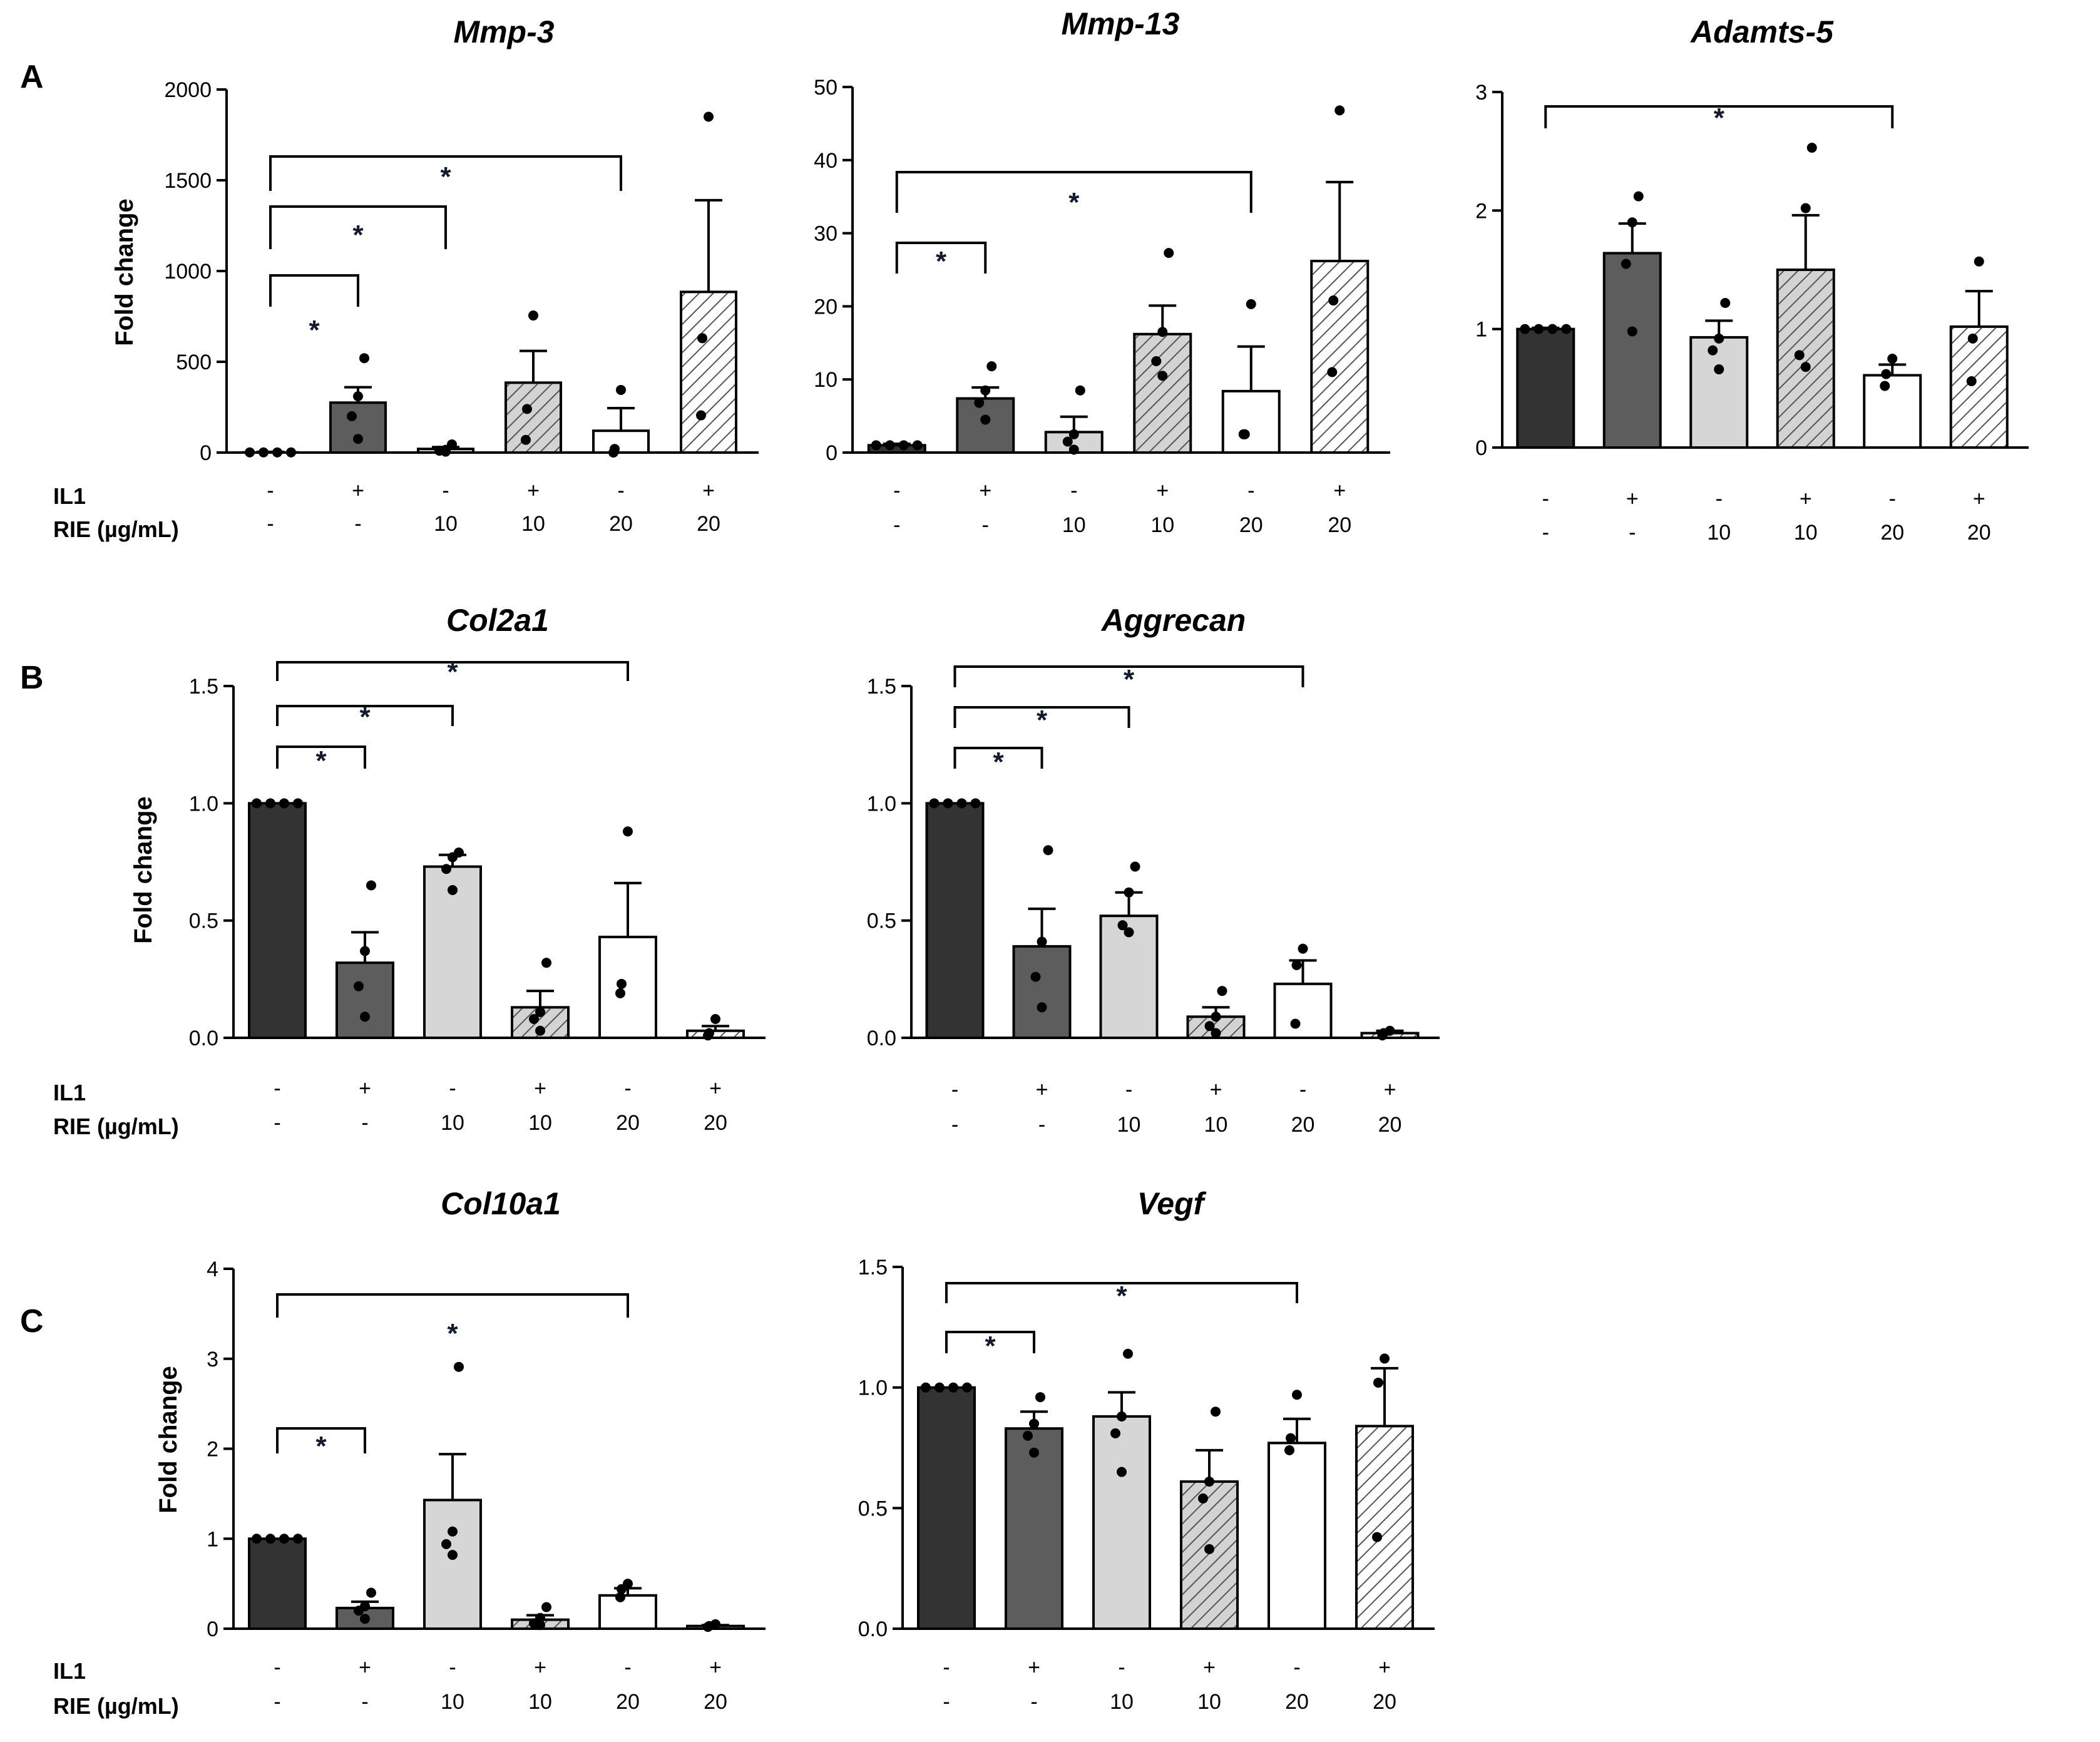 This screenshot has width=2100, height=1742. Describe the element at coordinates (69, 1671) in the screenshot. I see `row-label-il1-c: IL1` at that location.